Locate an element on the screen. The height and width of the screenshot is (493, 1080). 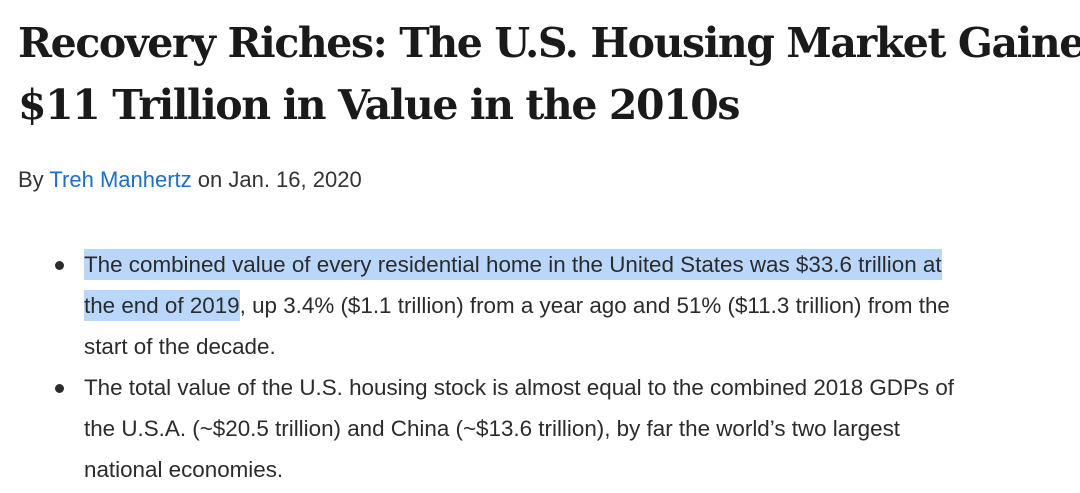
byline-prefix: By is located at coordinates (31, 179).